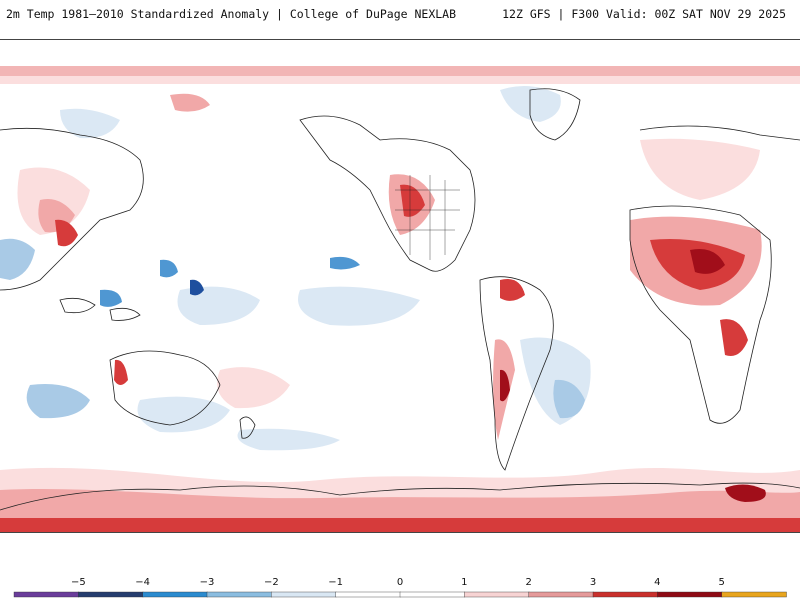 The image size is (800, 604). I want to click on colorbar-tick-label: −1, so click(335, 582).